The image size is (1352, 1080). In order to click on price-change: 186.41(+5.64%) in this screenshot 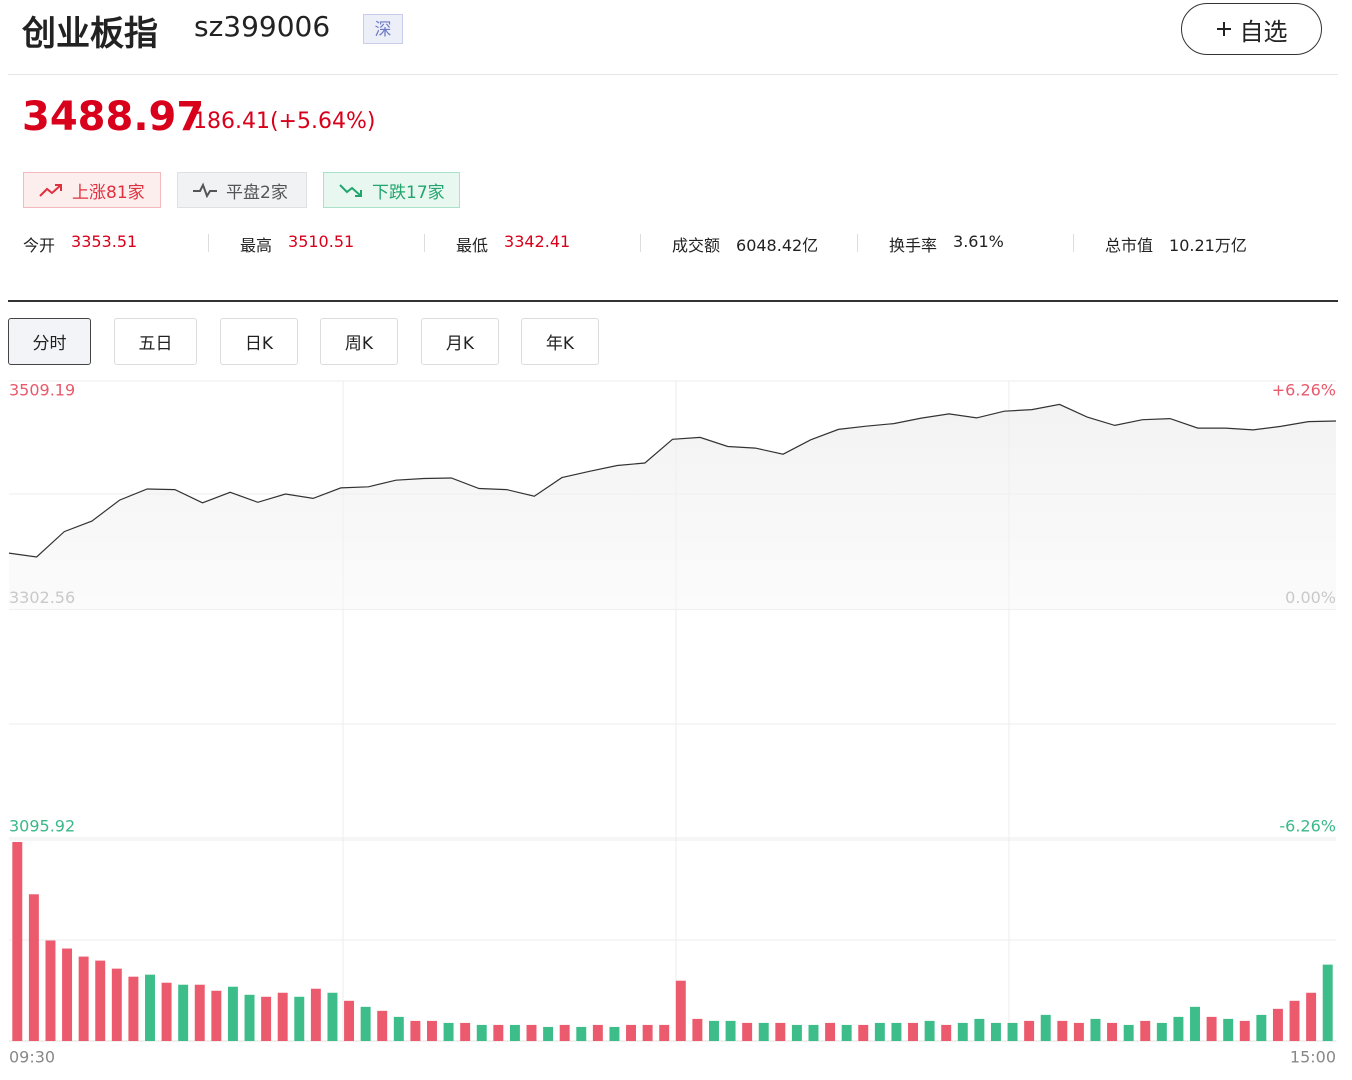, I will do `click(284, 121)`.